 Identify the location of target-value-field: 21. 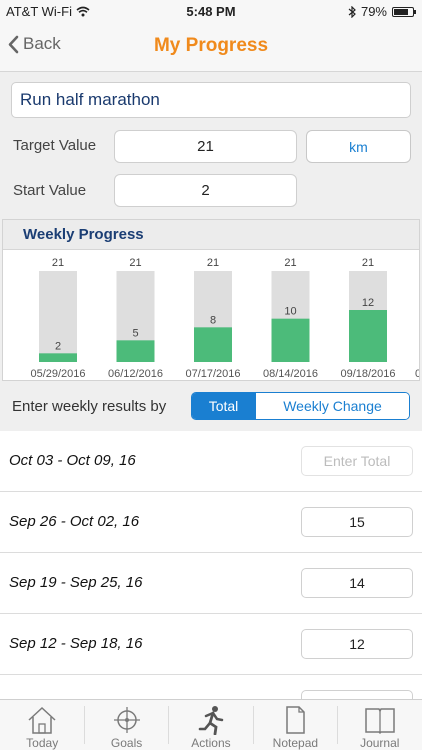
(205, 146).